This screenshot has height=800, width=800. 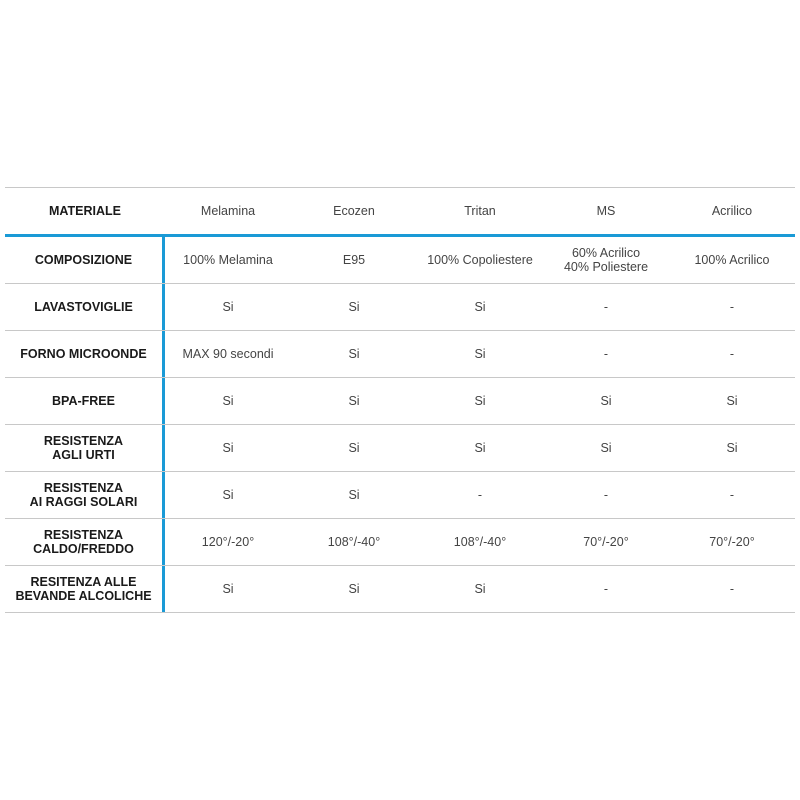 I want to click on table-cell: 100% Acrilico, so click(x=732, y=260).